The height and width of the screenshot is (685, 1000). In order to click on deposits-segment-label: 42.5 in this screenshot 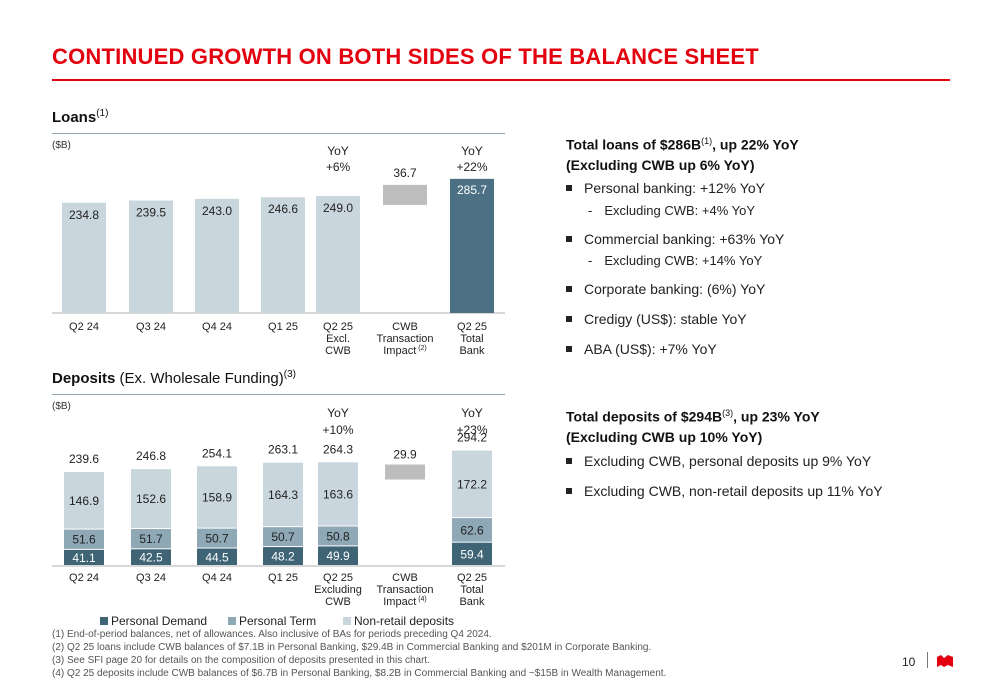, I will do `click(151, 558)`.